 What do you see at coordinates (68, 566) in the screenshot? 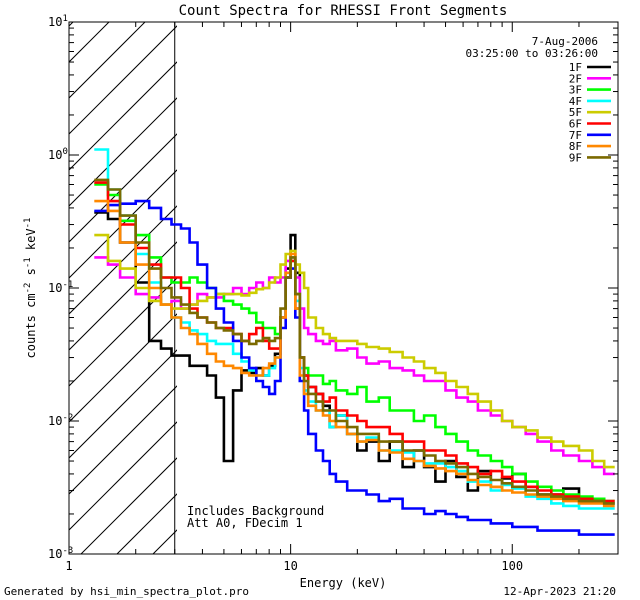
I see `x-tick-label: 1` at bounding box center [68, 566].